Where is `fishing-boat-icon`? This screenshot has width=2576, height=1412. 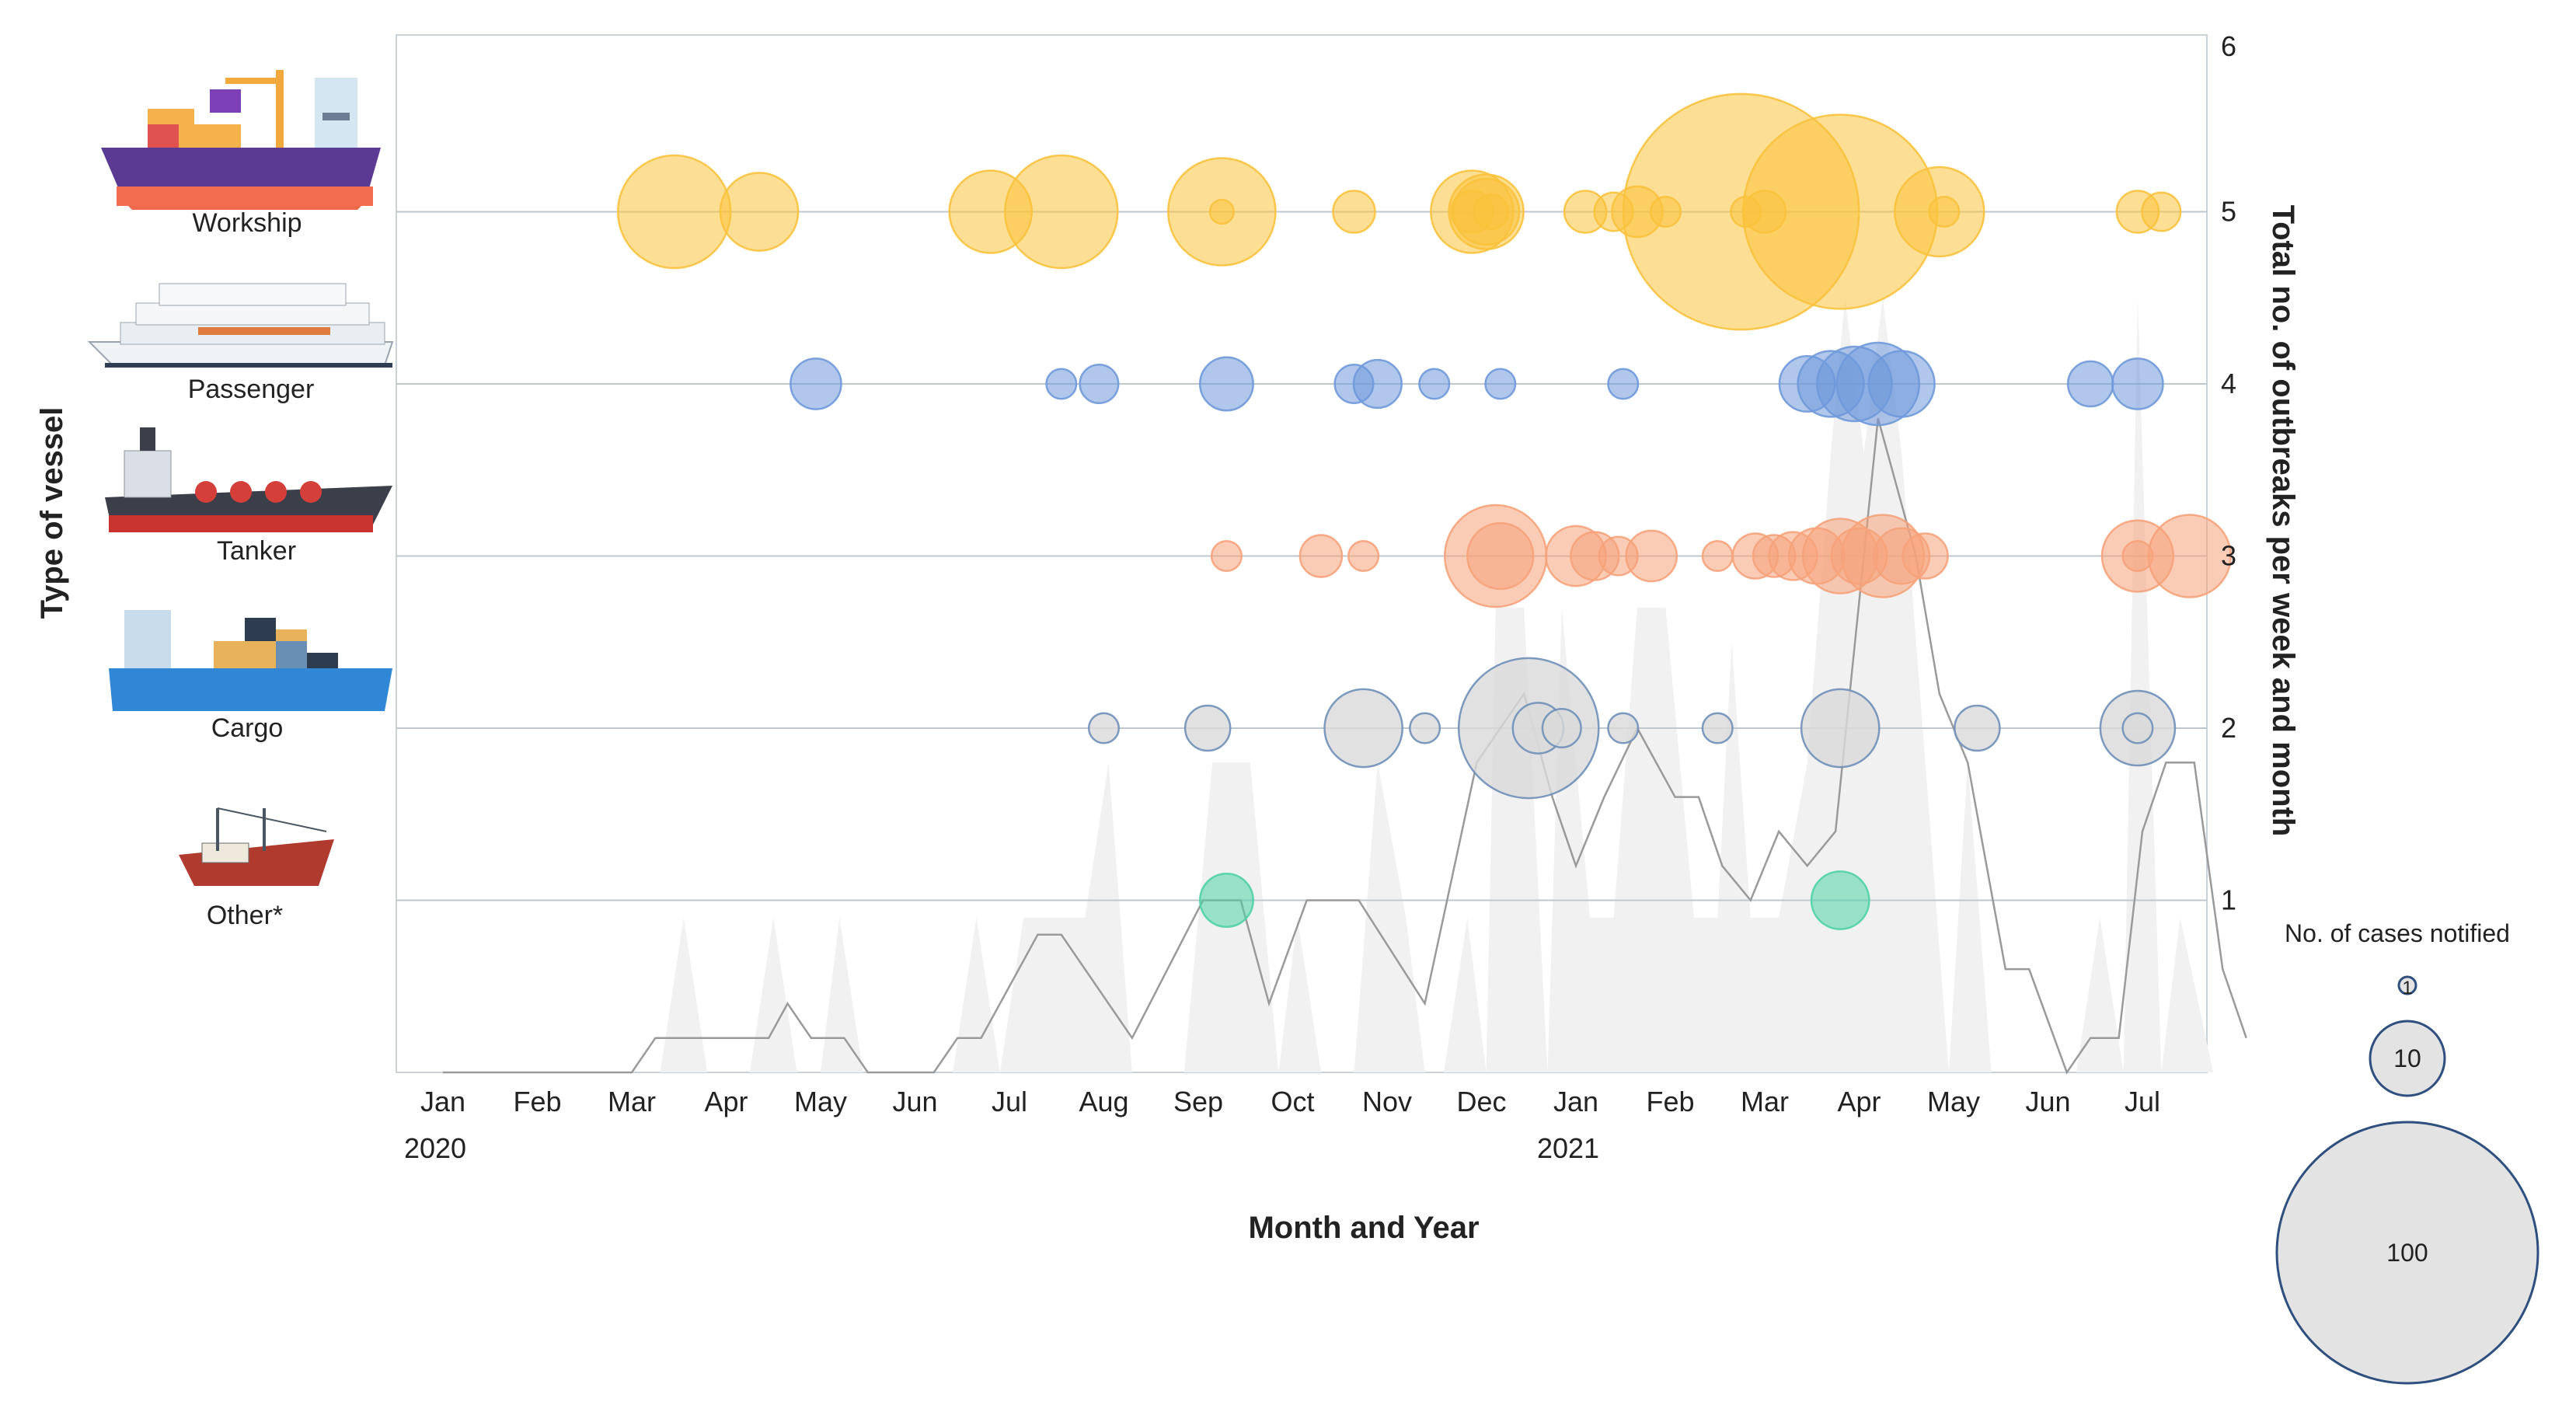
fishing-boat-icon is located at coordinates (256, 847).